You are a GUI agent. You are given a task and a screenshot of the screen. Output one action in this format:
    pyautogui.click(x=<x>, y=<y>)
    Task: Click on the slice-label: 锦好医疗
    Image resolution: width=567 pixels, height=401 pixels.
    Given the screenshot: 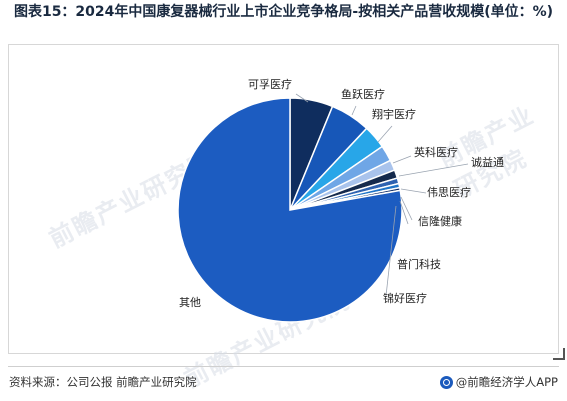 What is the action you would take?
    pyautogui.click(x=405, y=298)
    